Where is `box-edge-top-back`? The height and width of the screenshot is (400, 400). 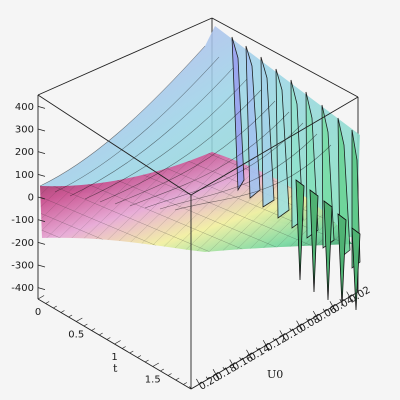
box-edge-top-back is located at coordinates (125, 56).